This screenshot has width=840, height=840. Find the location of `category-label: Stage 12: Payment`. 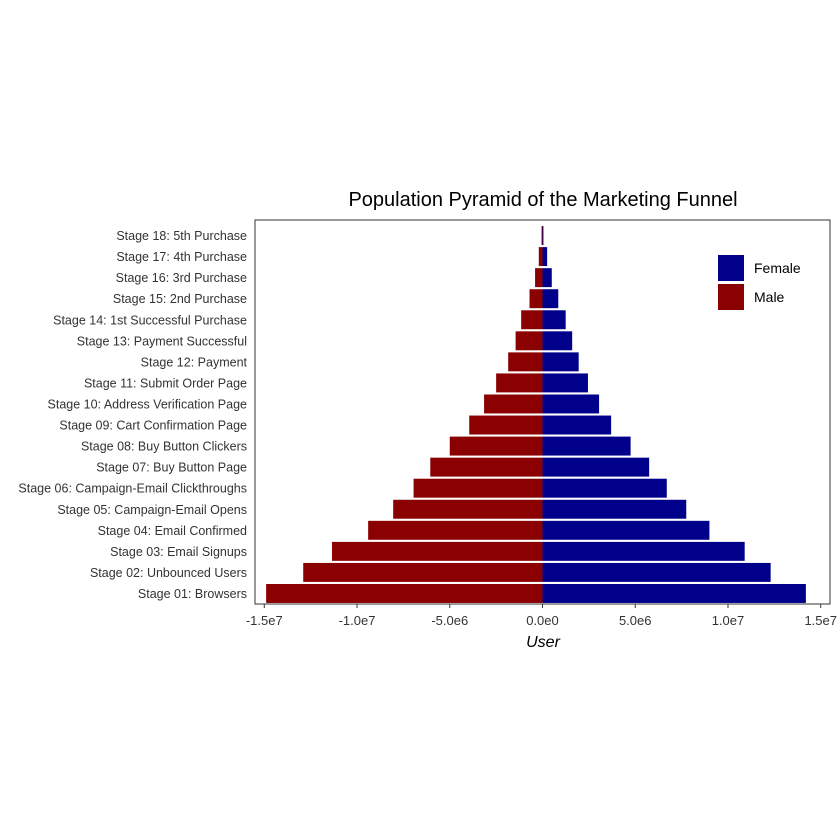

category-label: Stage 12: Payment is located at coordinates (194, 362).